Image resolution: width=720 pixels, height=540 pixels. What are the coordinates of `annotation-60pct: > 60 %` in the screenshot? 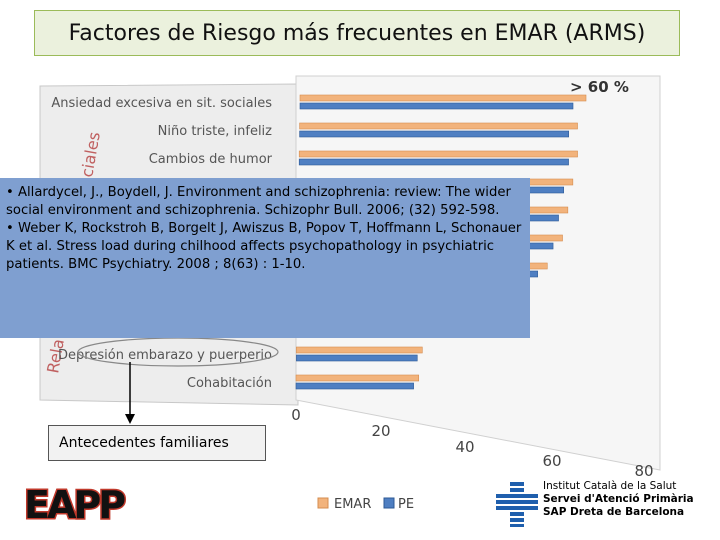 It's located at (599, 87).